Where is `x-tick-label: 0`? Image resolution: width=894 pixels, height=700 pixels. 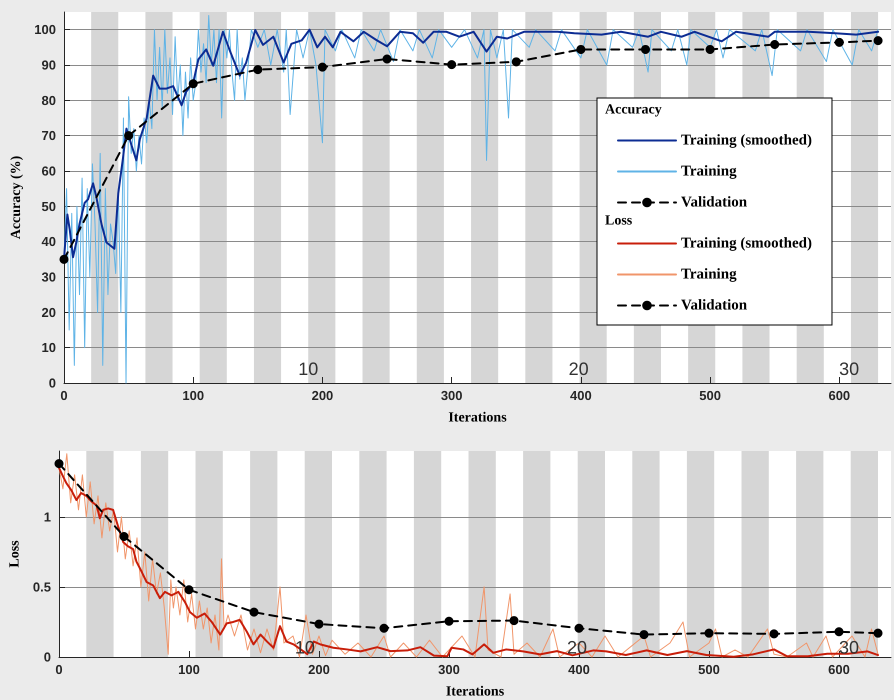 x-tick-label: 0 is located at coordinates (64, 395).